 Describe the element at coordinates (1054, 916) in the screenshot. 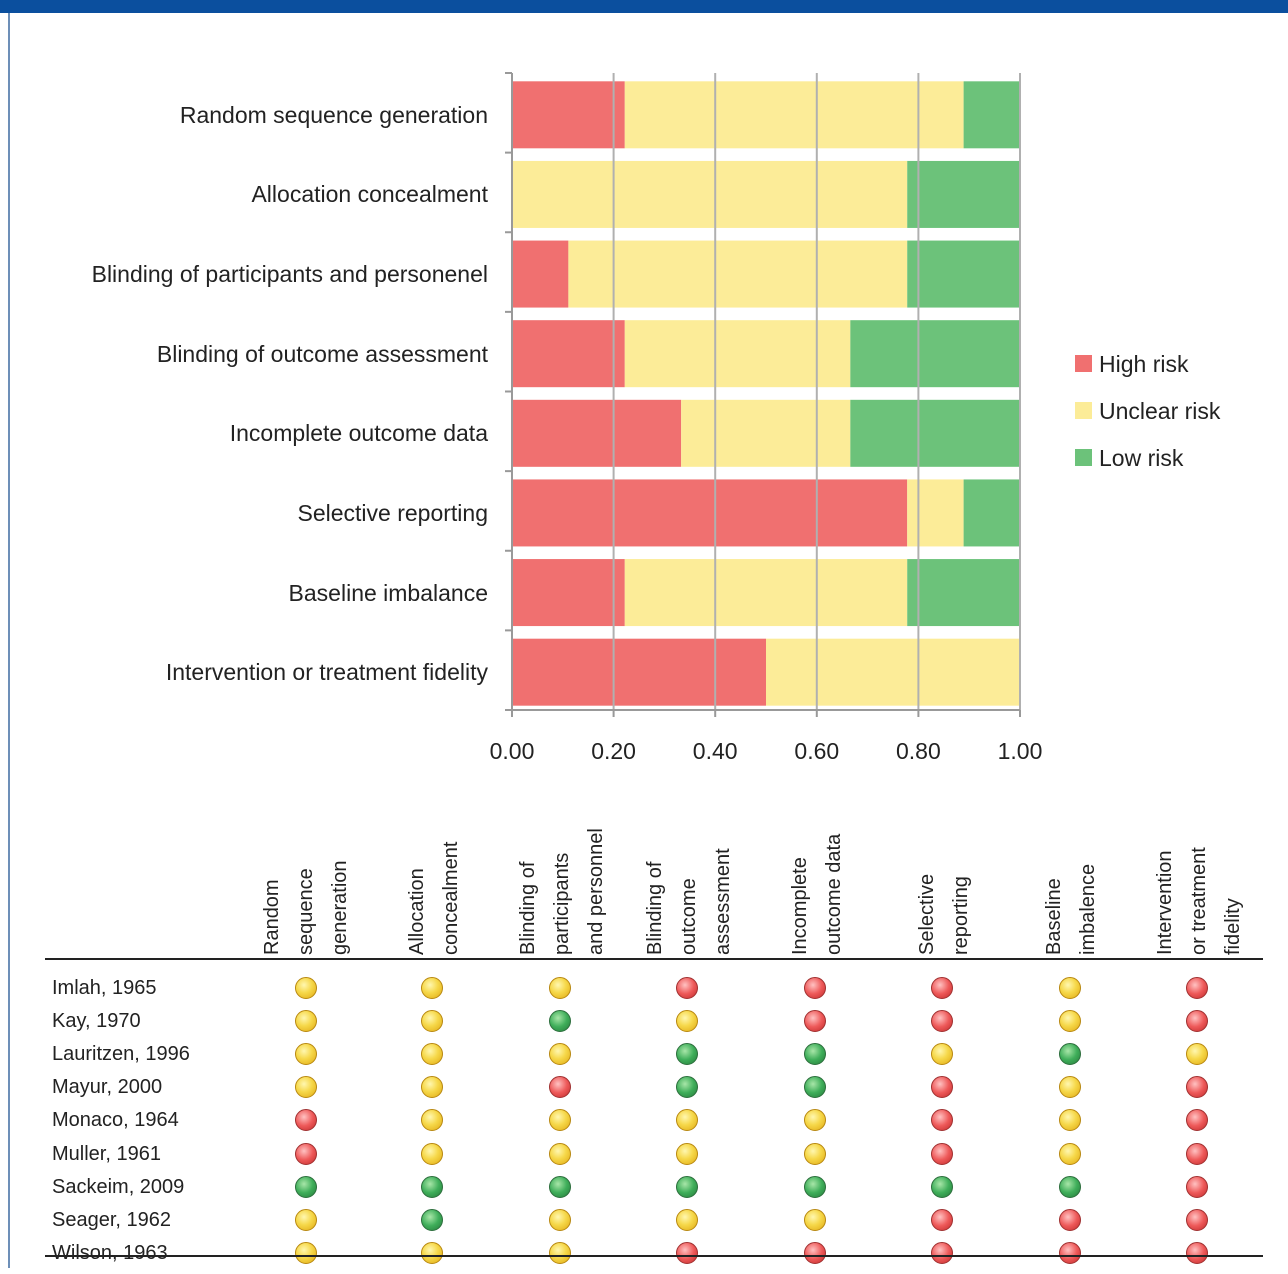

I see `column-header: Baseline` at that location.